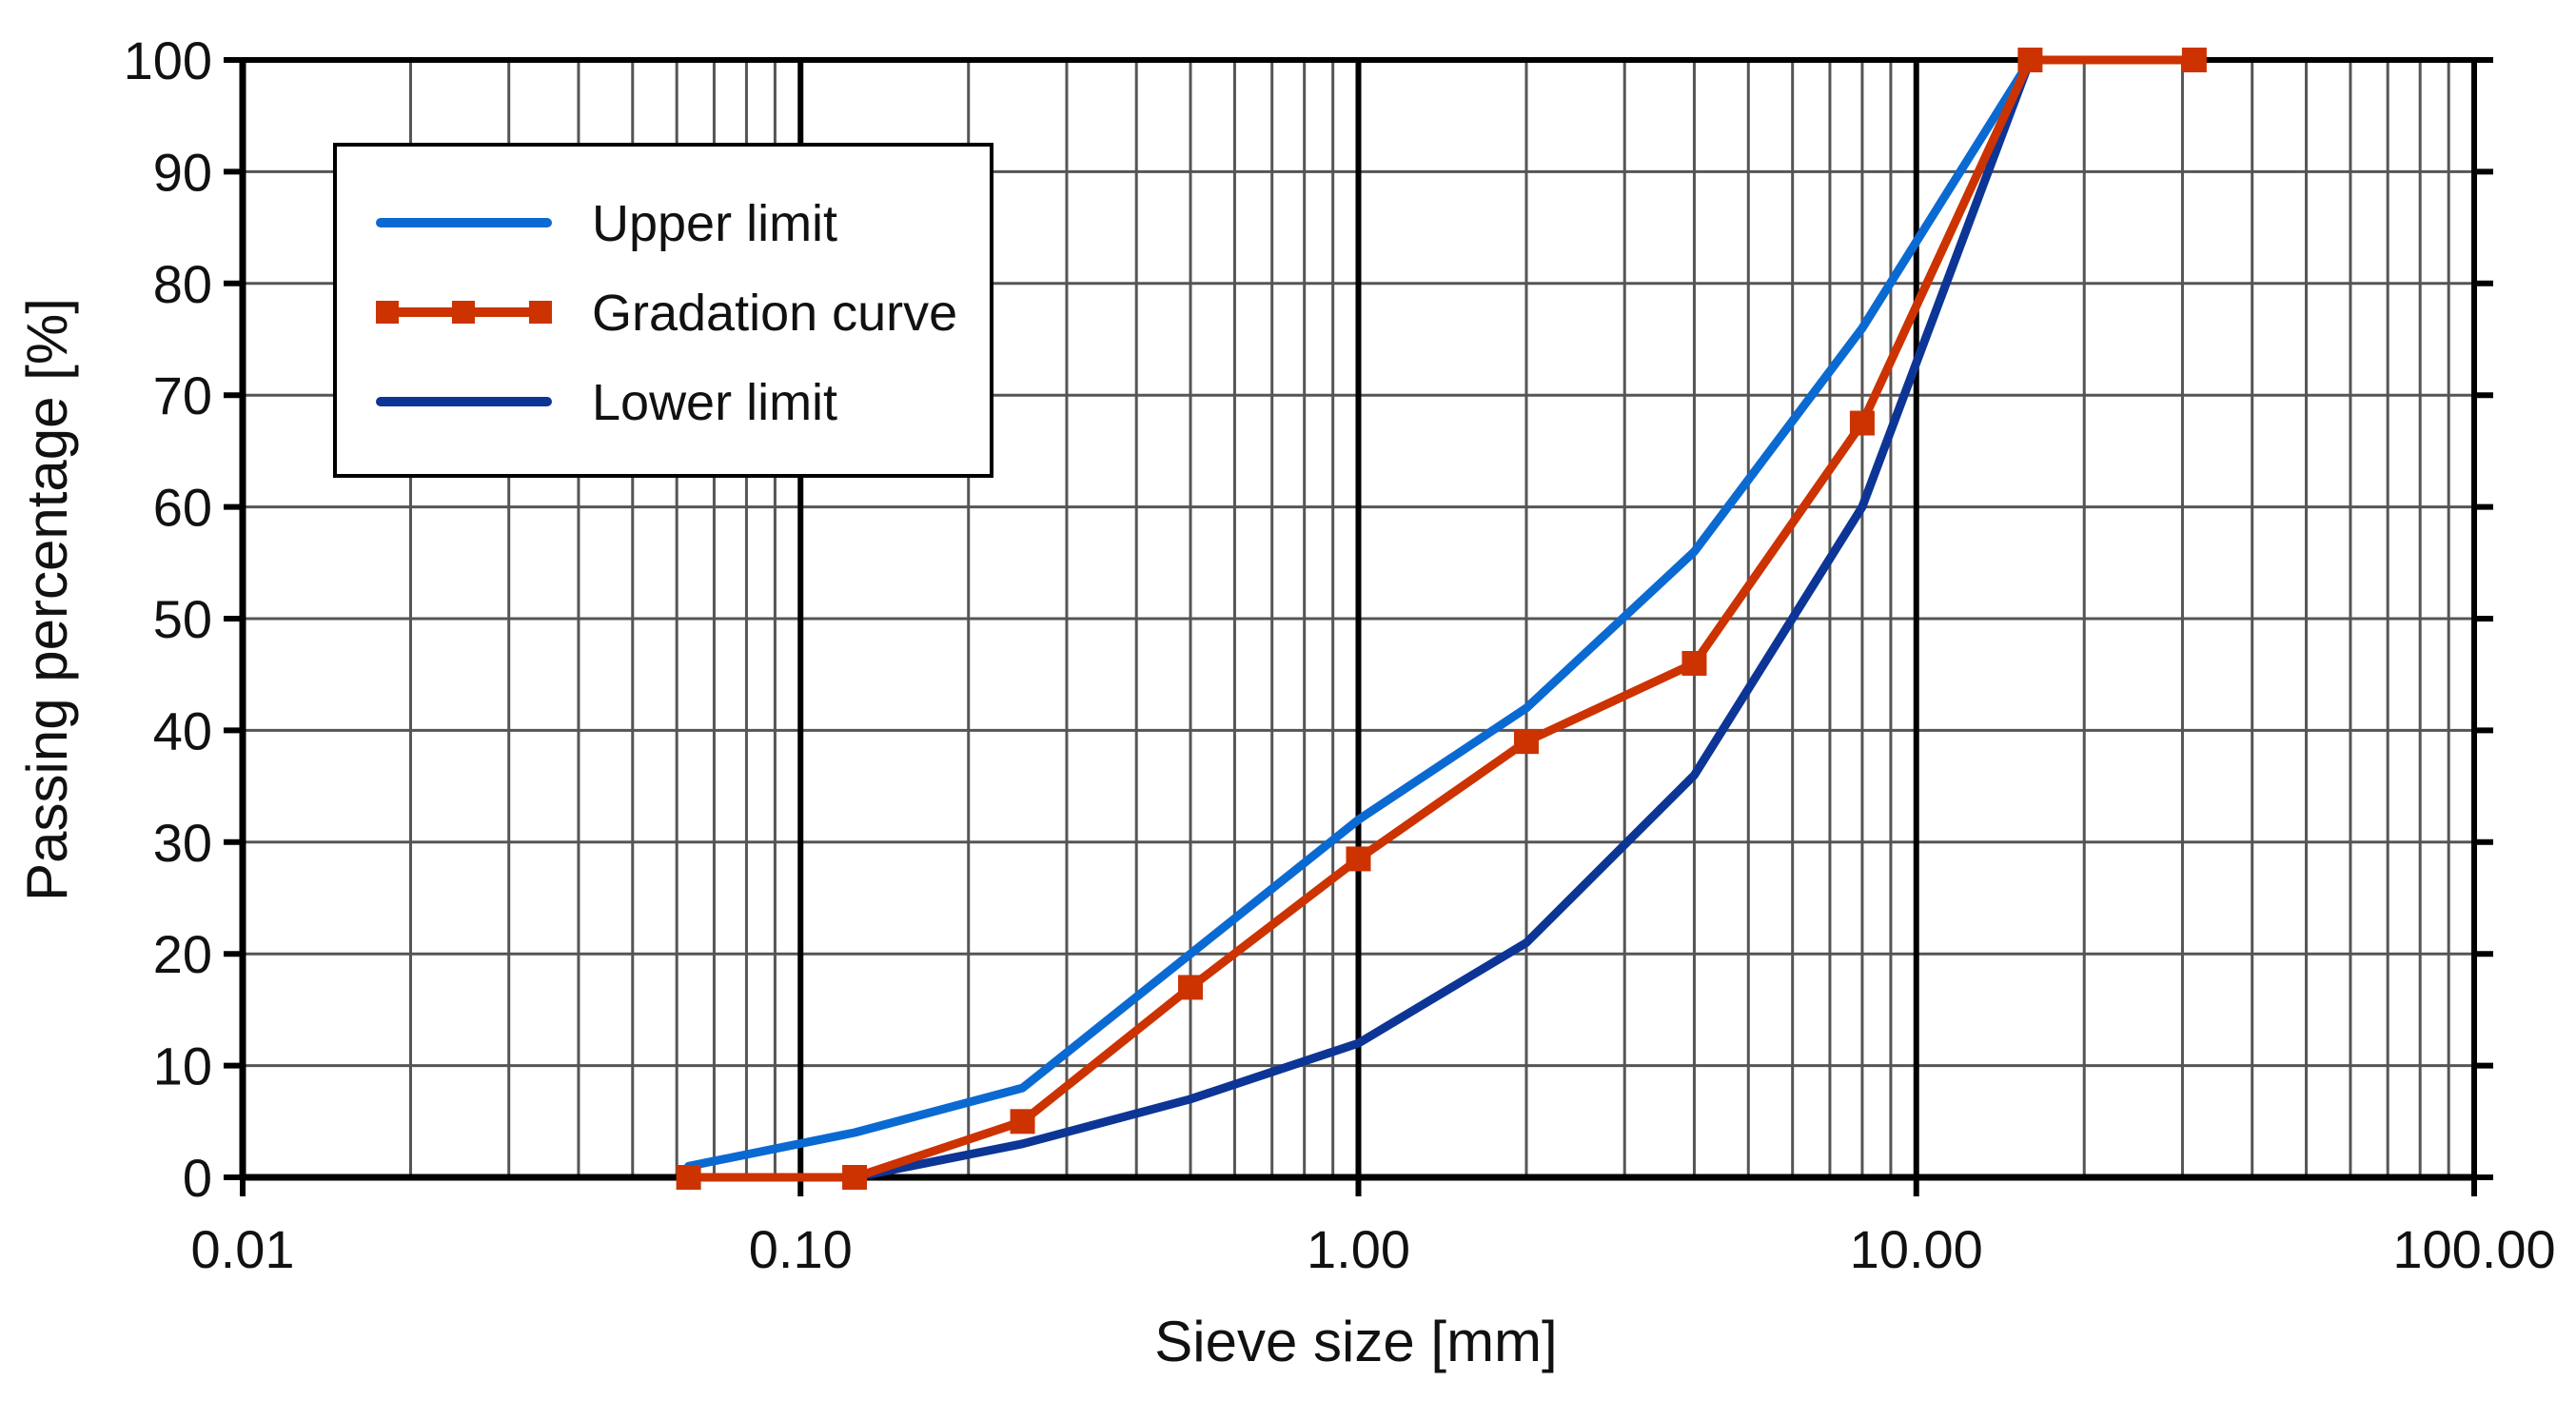 This screenshot has height=1401, width=2576. I want to click on x-tick-label: 100.00, so click(2473, 1249).